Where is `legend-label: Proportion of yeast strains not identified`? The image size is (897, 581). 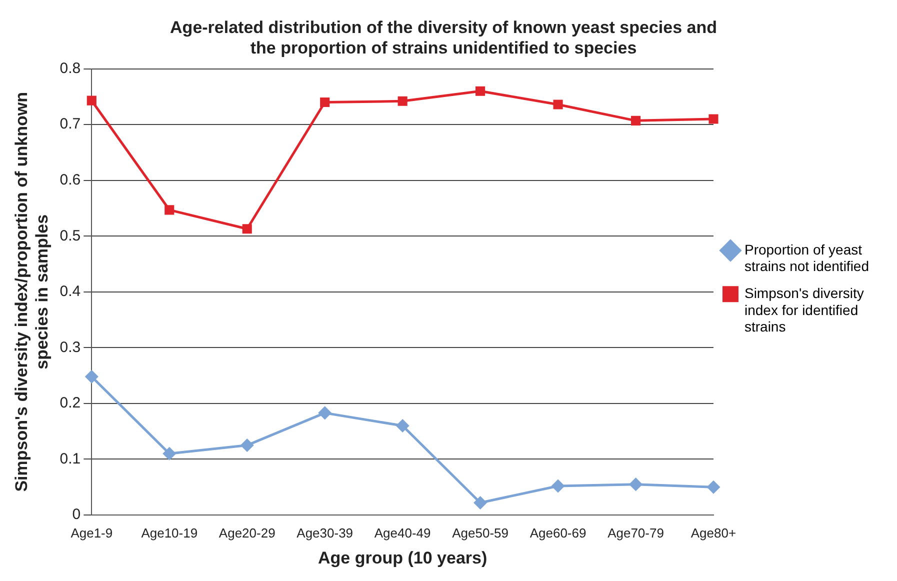 legend-label: Proportion of yeast strains not identified is located at coordinates (807, 257).